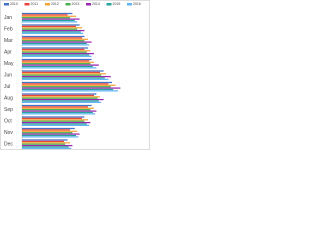  I want to click on y-tick-label: Jul, so click(7, 87).